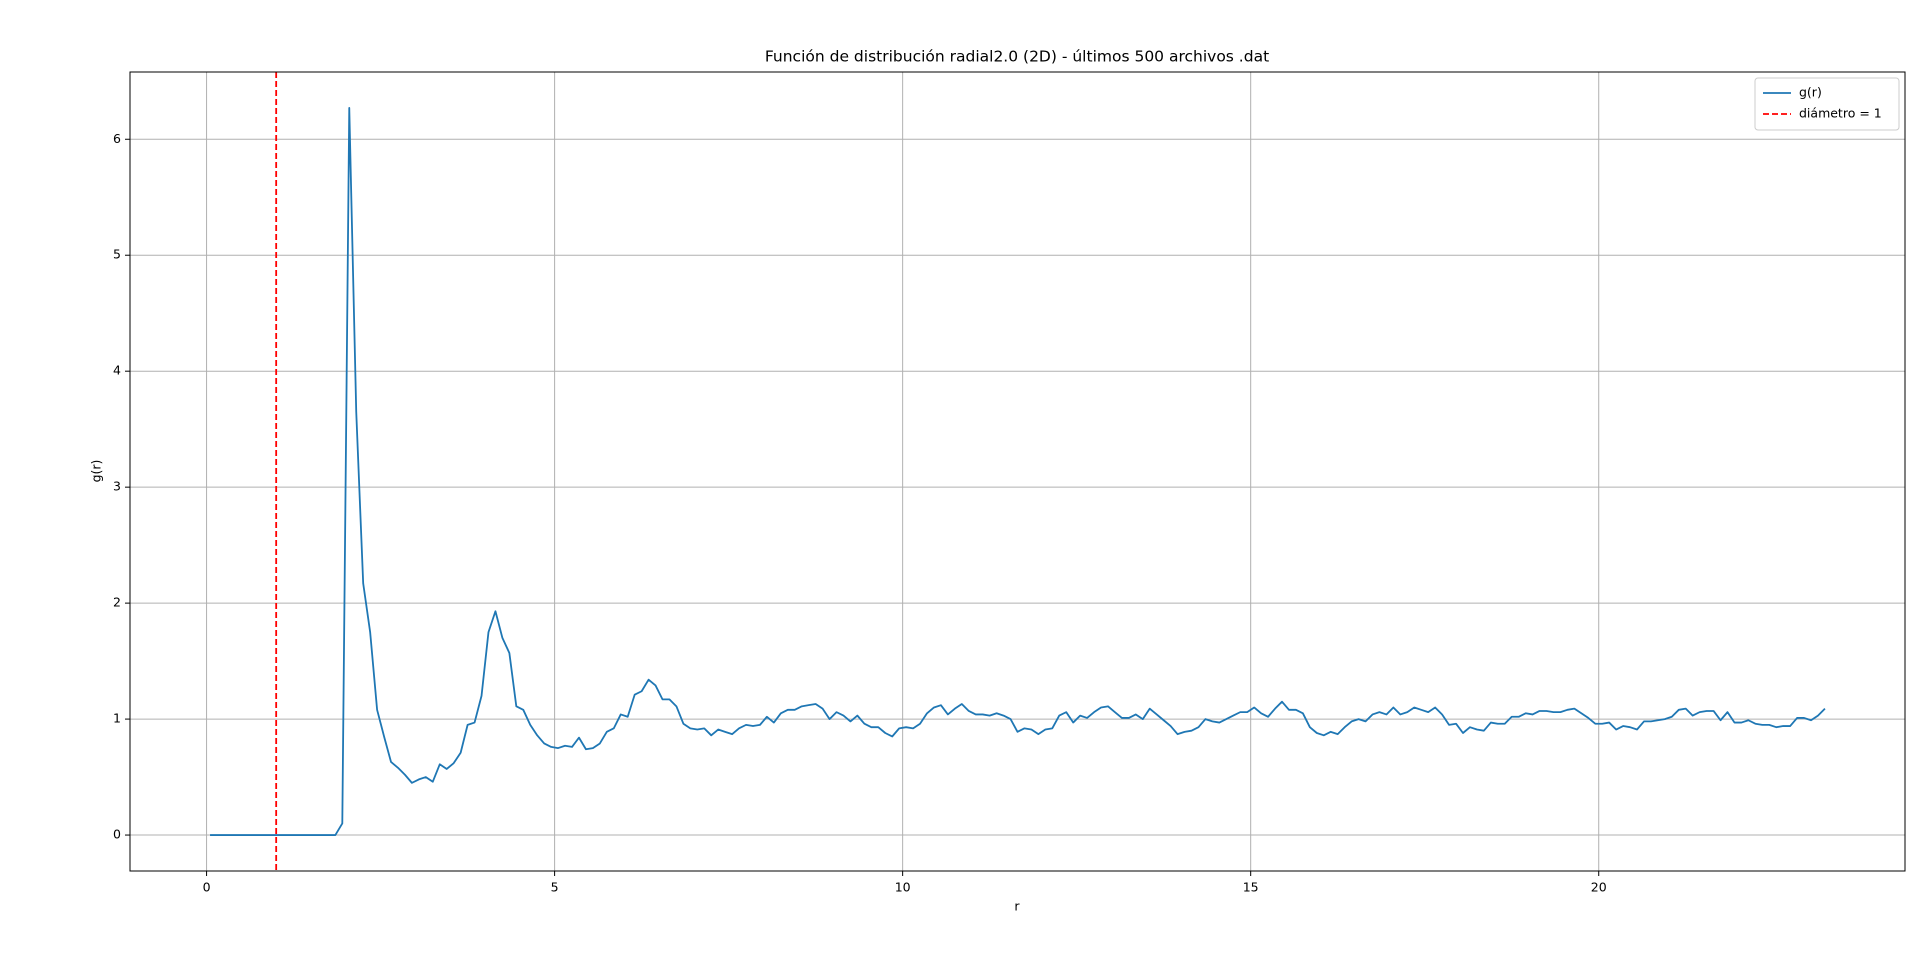 The image size is (1920, 975). What do you see at coordinates (1810, 92) in the screenshot?
I see `legend-label: g(r)` at bounding box center [1810, 92].